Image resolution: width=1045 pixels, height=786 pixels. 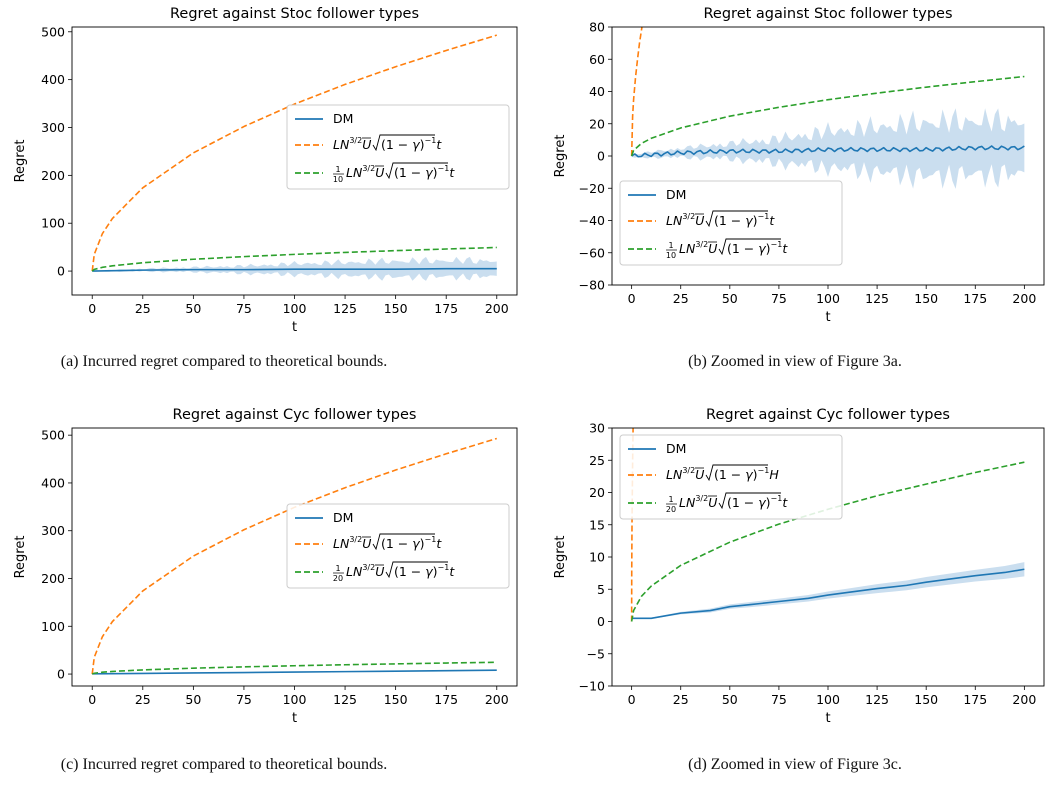 I want to click on chart-title: Regret against Stoc follower types, so click(x=294, y=14).